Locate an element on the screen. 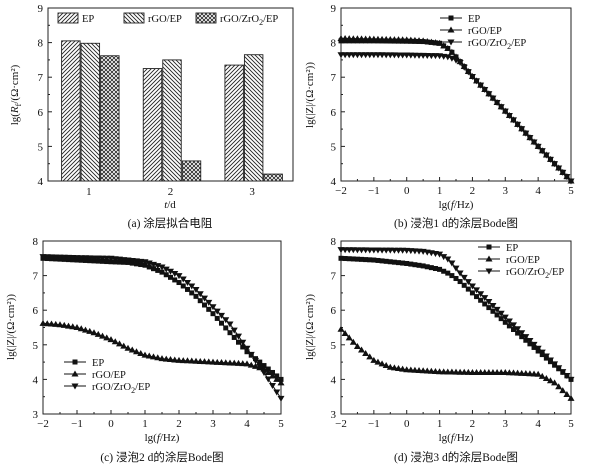  x-tick-label-c: −1 is located at coordinates (77, 424).